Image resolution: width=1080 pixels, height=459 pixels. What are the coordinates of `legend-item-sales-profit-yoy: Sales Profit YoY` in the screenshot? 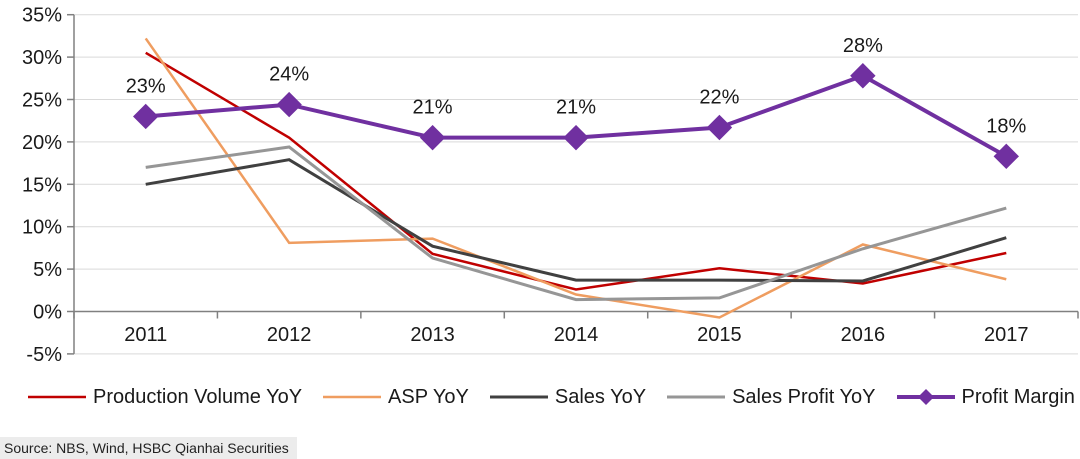 It's located at (771, 397).